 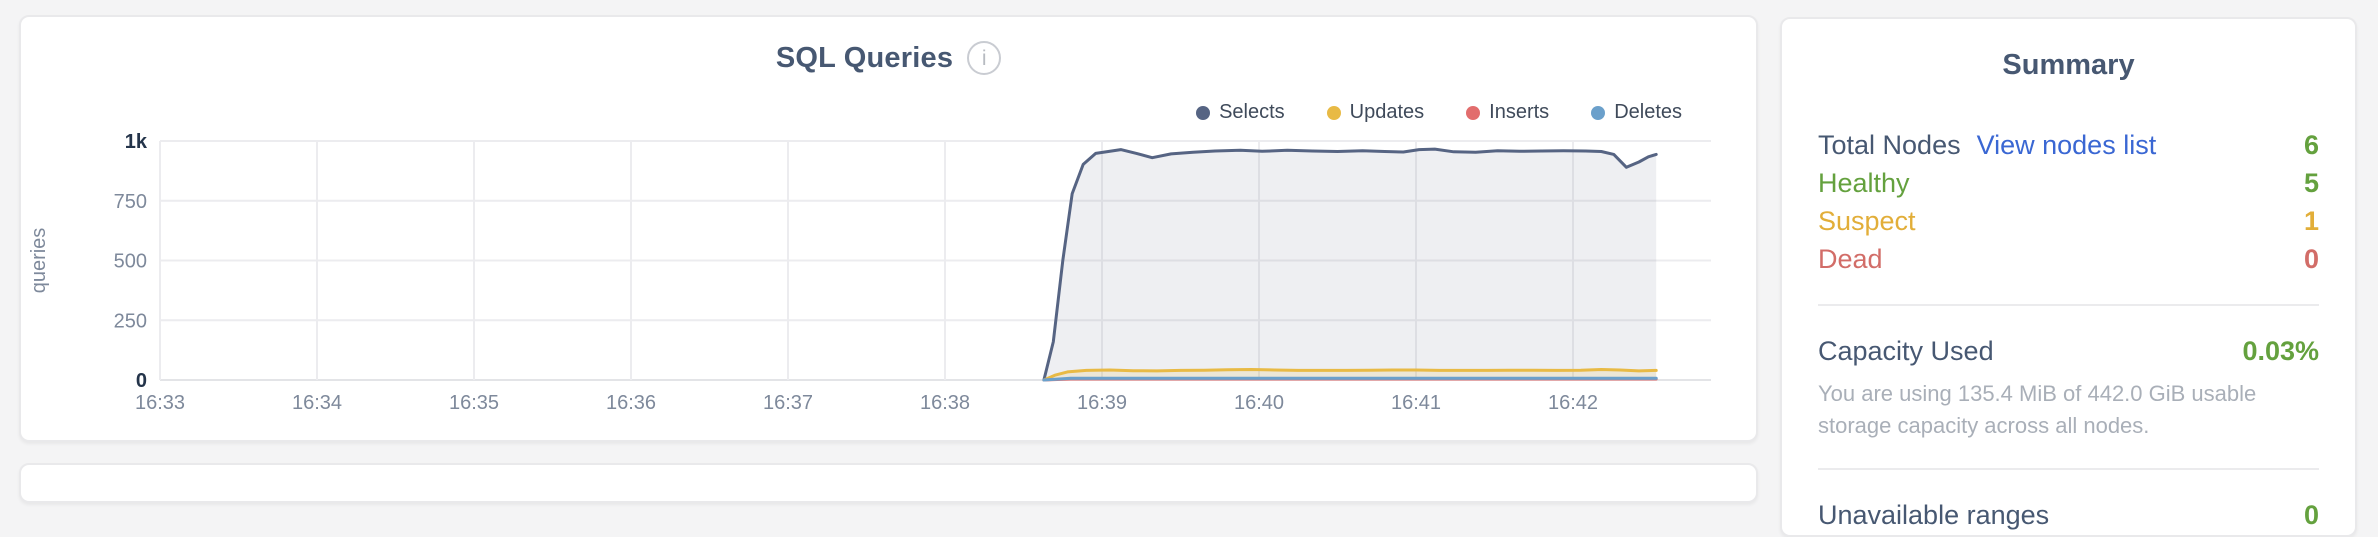 I want to click on legend-item-updates: Updates, so click(x=1375, y=112).